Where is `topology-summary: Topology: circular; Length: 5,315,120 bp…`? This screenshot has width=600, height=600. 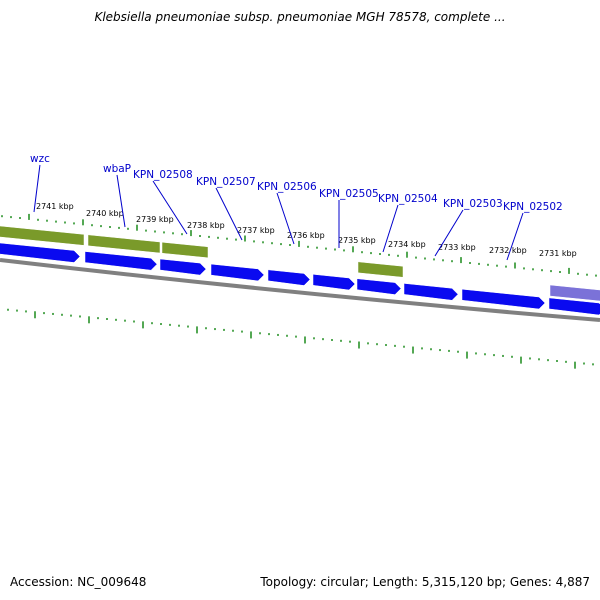
topology-summary: Topology: circular; Length: 5,315,120 bp… is located at coordinates (425, 582).